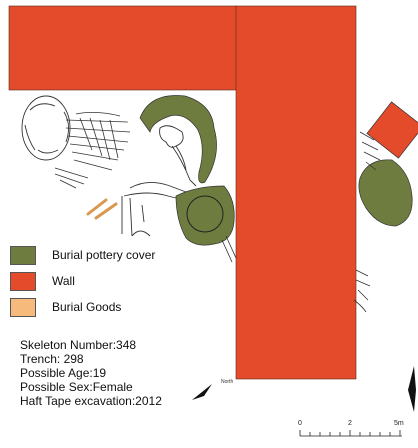  What do you see at coordinates (123, 48) in the screenshot?
I see `wall-horizontal` at bounding box center [123, 48].